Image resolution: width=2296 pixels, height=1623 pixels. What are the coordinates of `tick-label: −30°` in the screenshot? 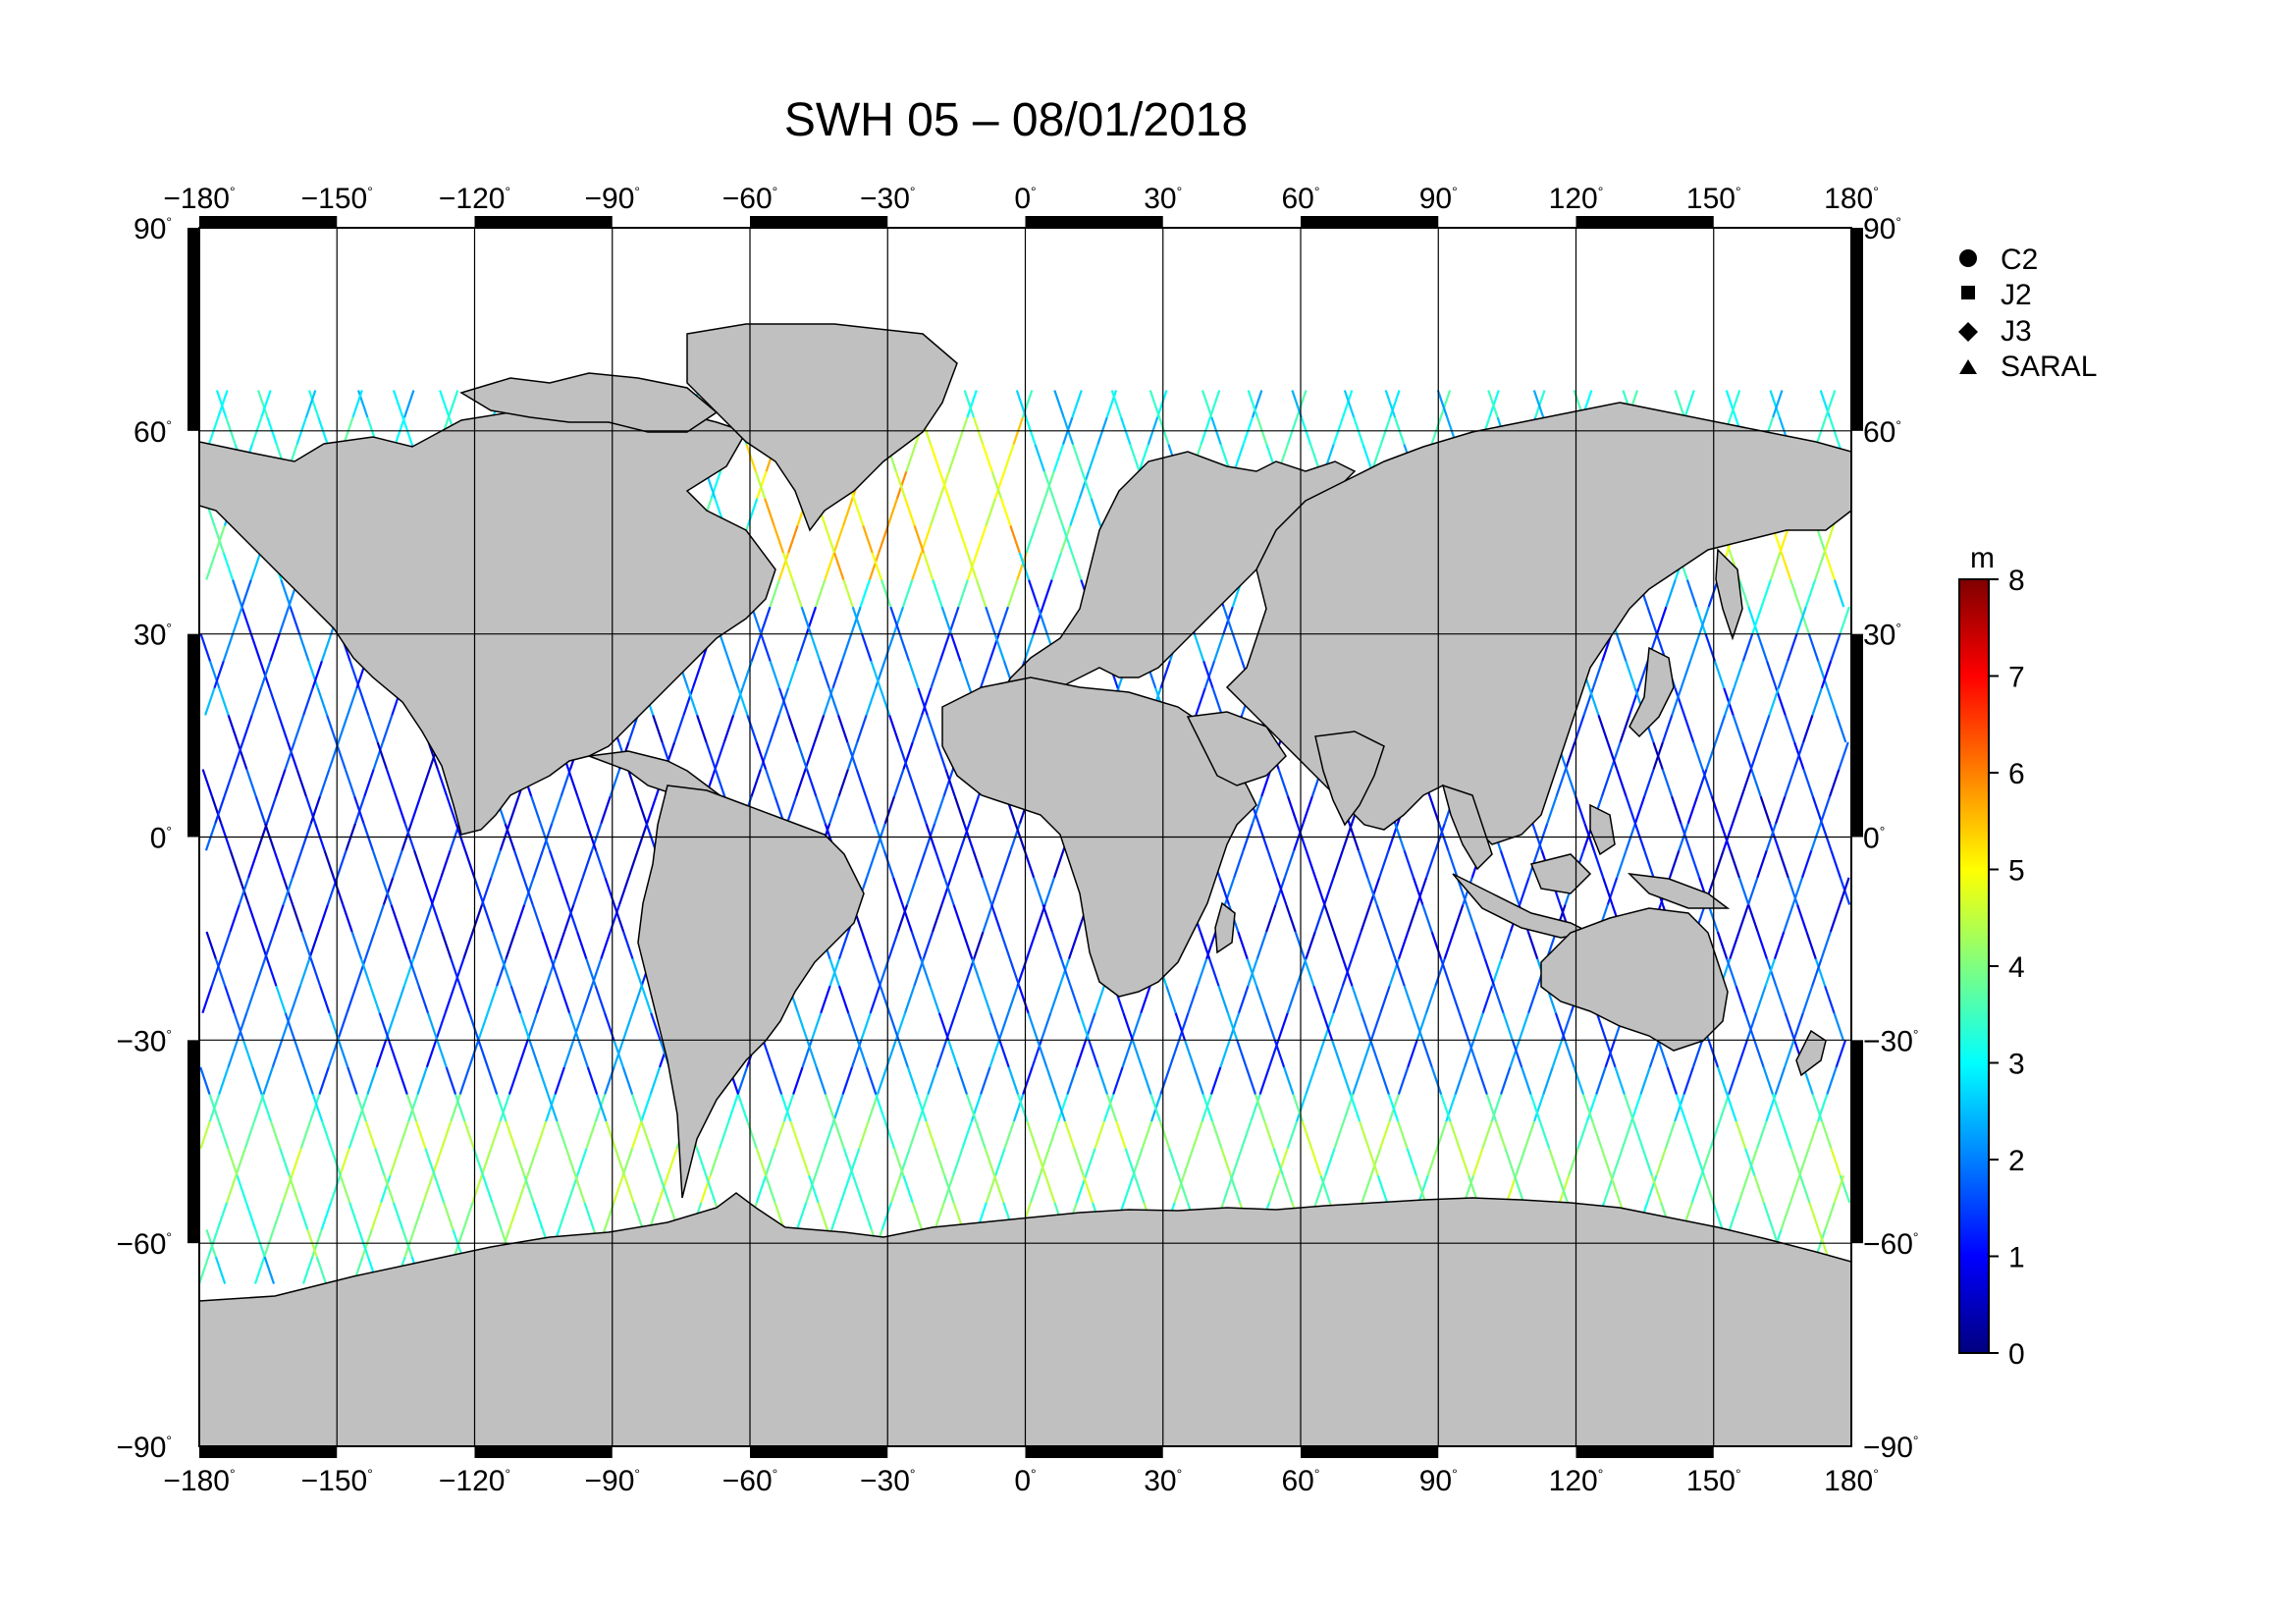 It's located at (1891, 1041).